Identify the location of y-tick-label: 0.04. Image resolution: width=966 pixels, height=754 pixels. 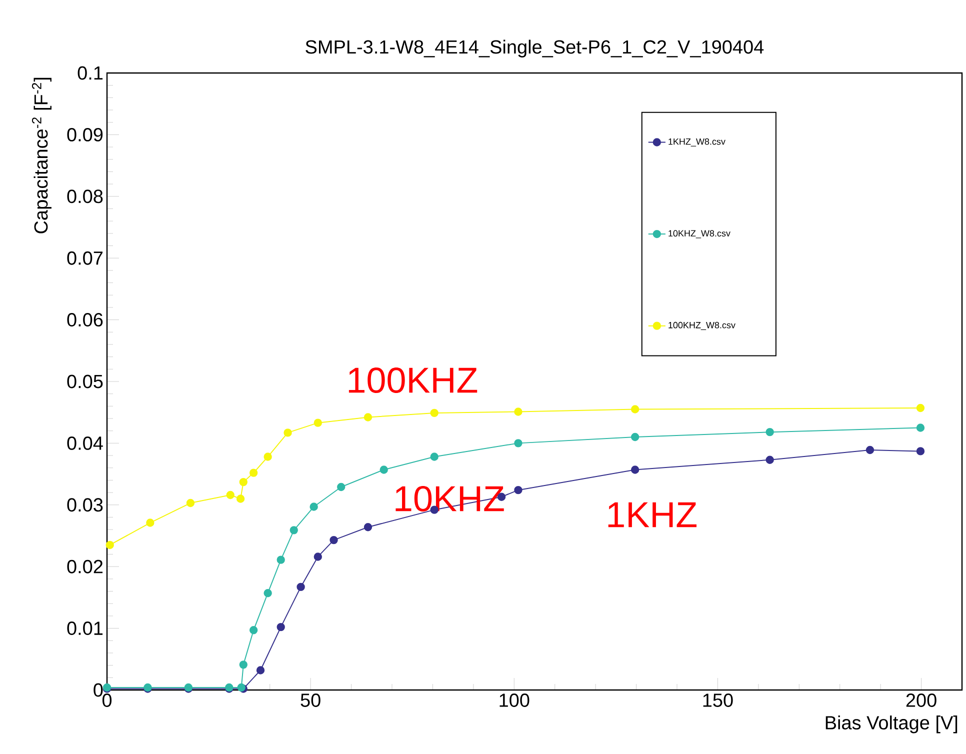
(85, 443).